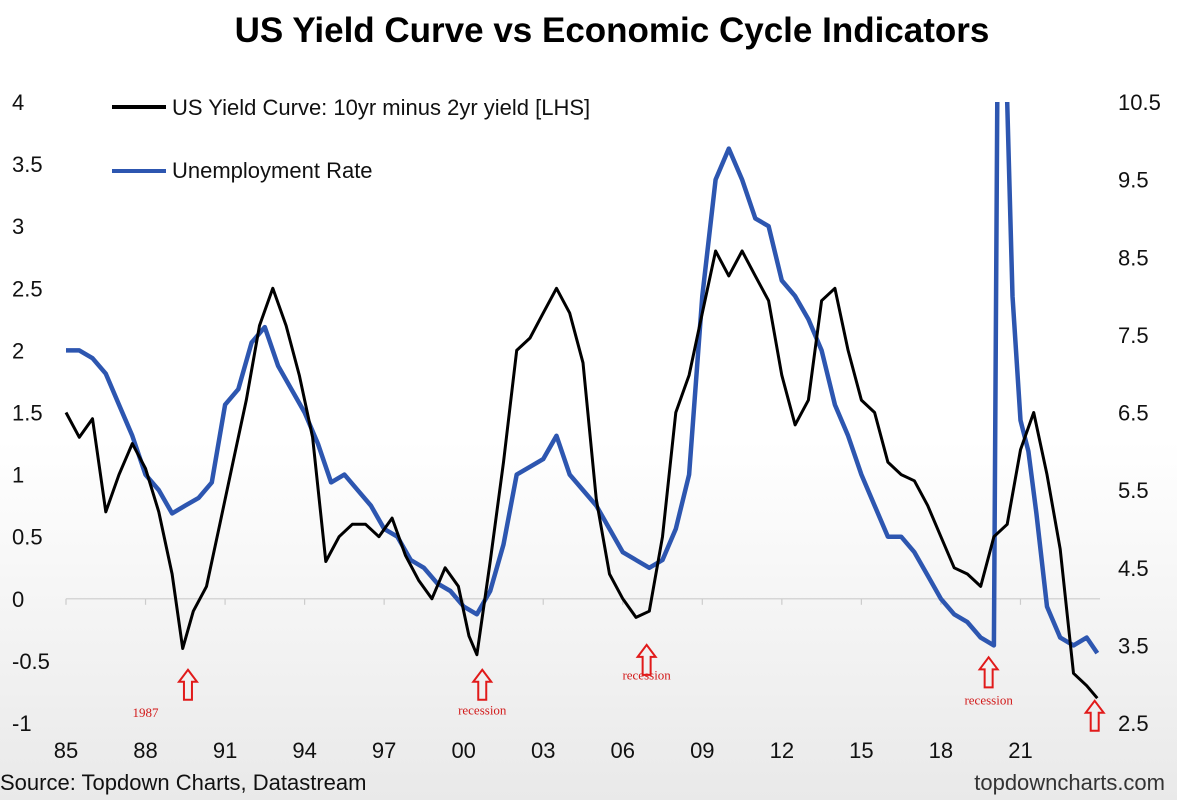 The height and width of the screenshot is (800, 1177). Describe the element at coordinates (31, 661) in the screenshot. I see `y-left-tick-label: -0.5` at that location.